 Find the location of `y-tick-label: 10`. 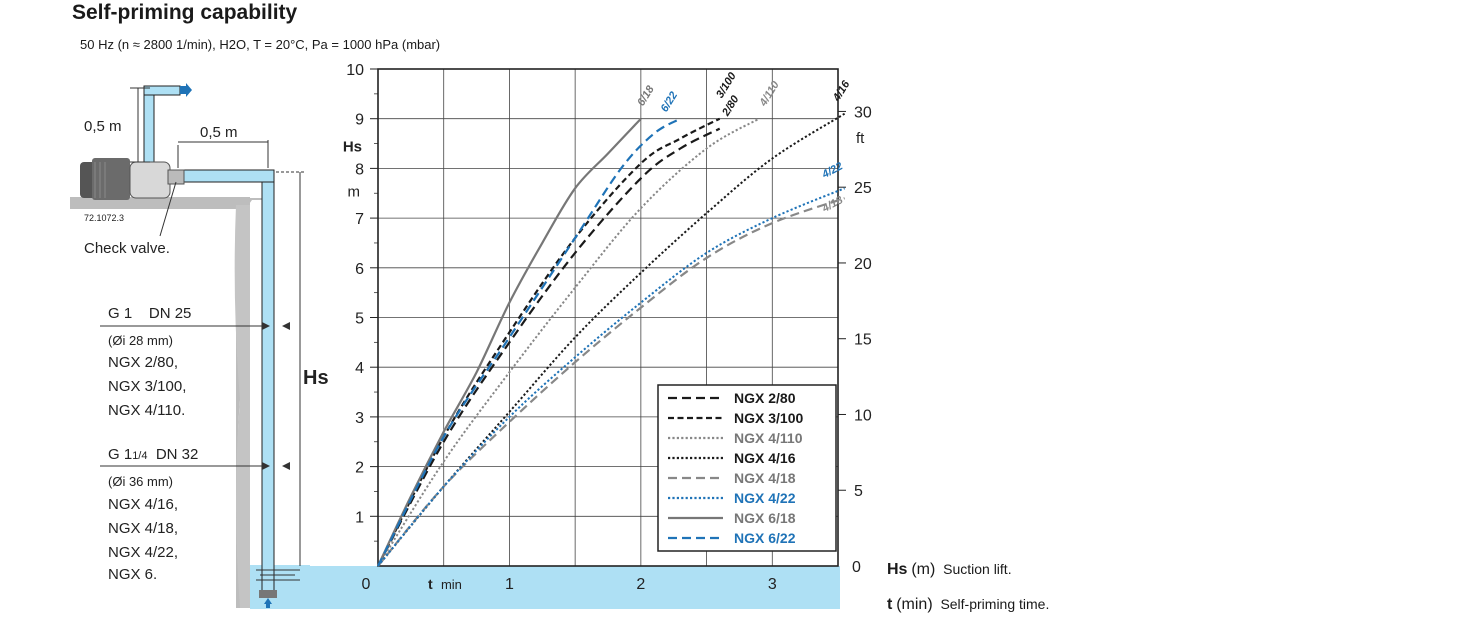

y-tick-label: 10 is located at coordinates (355, 70).